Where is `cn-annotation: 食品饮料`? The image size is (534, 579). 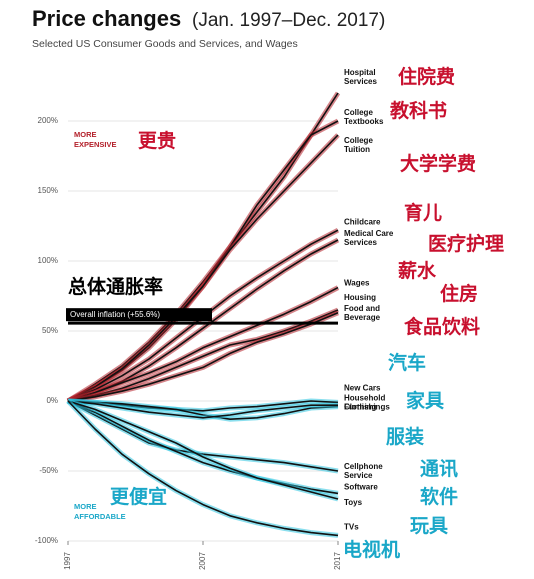
cn-annotation: 食品饮料 is located at coordinates (442, 326).